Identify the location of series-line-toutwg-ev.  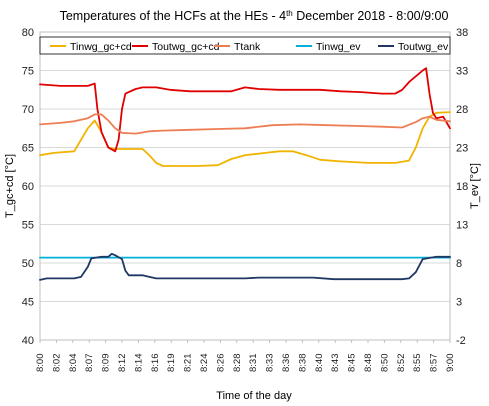
(245, 266).